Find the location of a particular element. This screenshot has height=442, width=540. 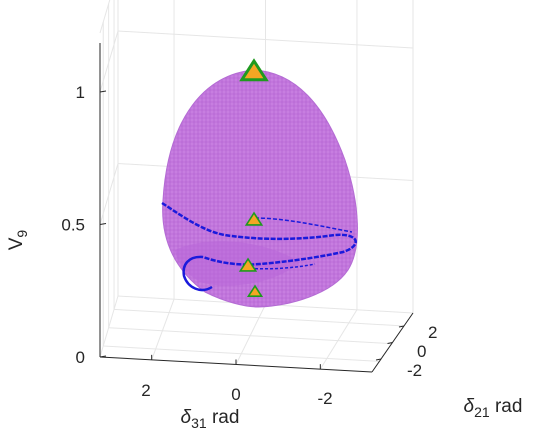

y-axis-symbol: δ is located at coordinates (469, 406).